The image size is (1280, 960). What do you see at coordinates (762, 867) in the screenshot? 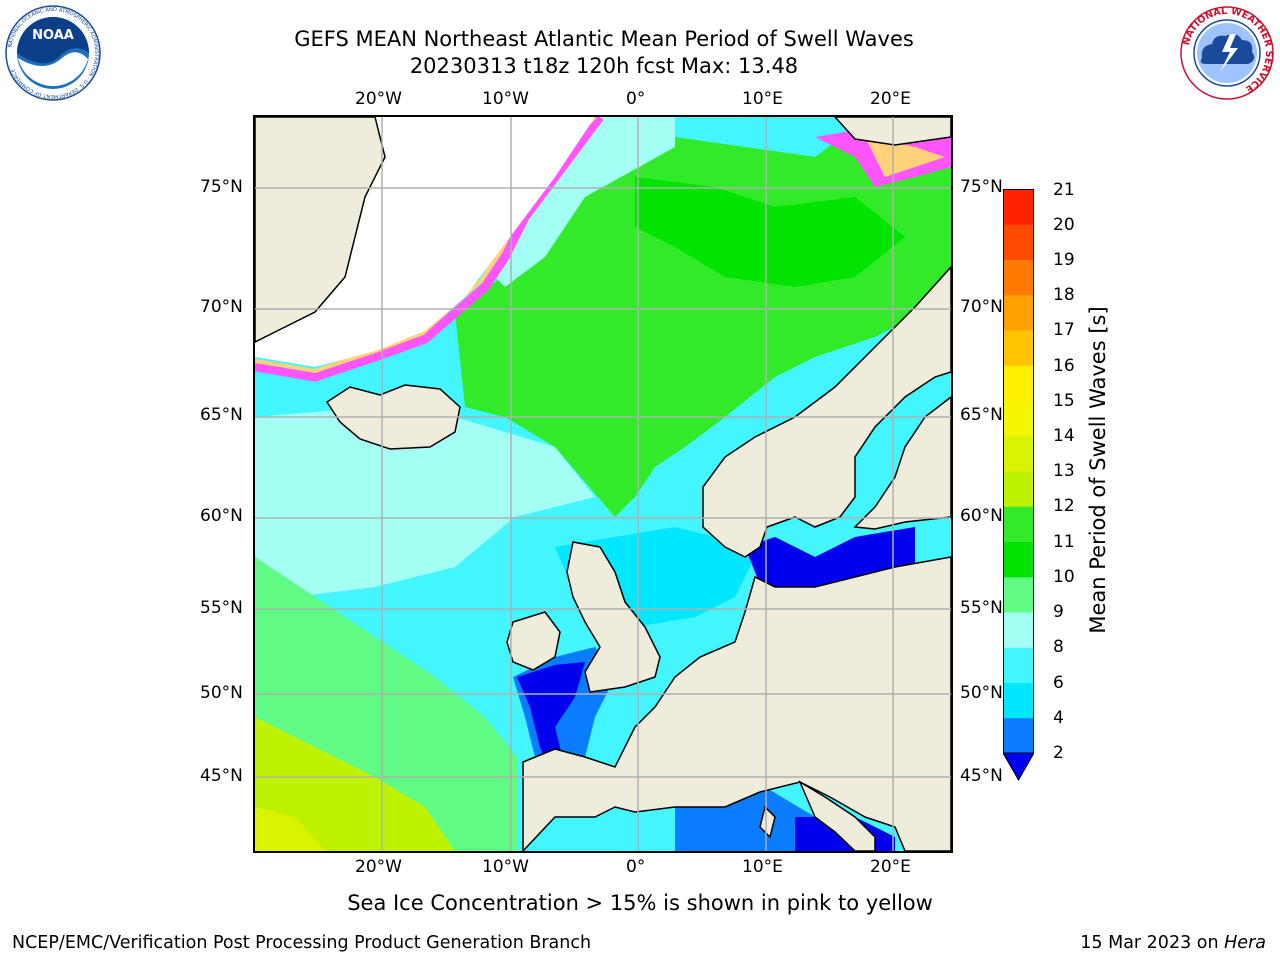
I see `lon-label-bottom-10e: 10°E` at bounding box center [762, 867].